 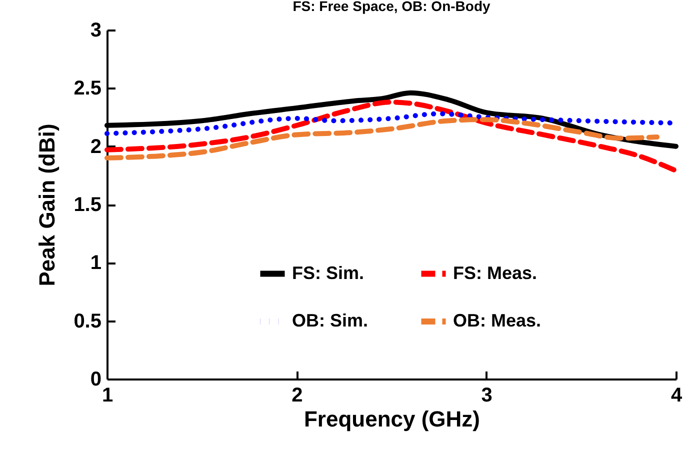 I want to click on x-axis-title: Frequency (GHz), so click(x=392, y=419).